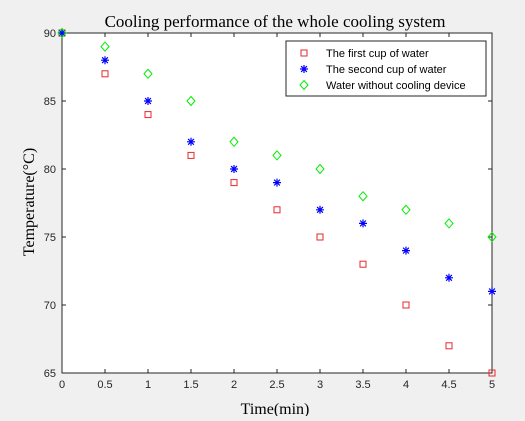  I want to click on y-axis-label: Temperature(°C), so click(29, 202).